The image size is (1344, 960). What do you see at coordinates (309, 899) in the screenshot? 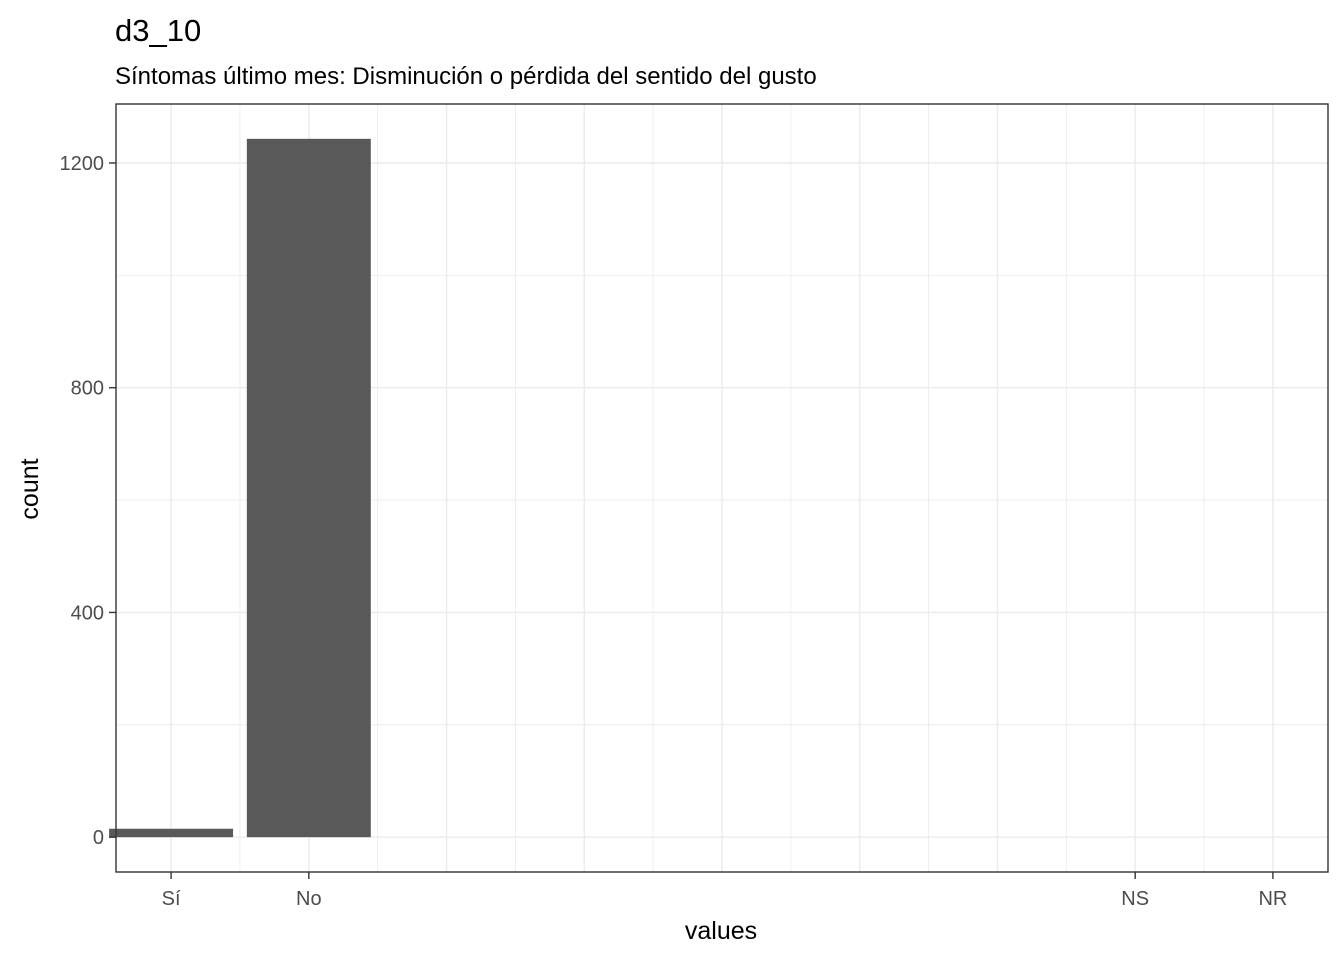
I see `x-tick-label: No` at bounding box center [309, 899].